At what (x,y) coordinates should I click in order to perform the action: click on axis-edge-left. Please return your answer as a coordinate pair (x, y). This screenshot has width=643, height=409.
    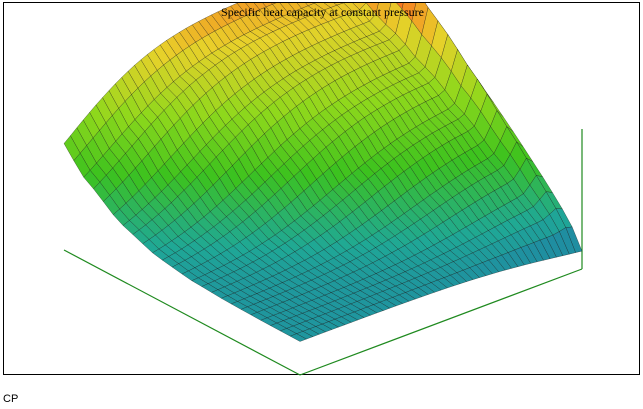
    Looking at the image, I should click on (182, 312).